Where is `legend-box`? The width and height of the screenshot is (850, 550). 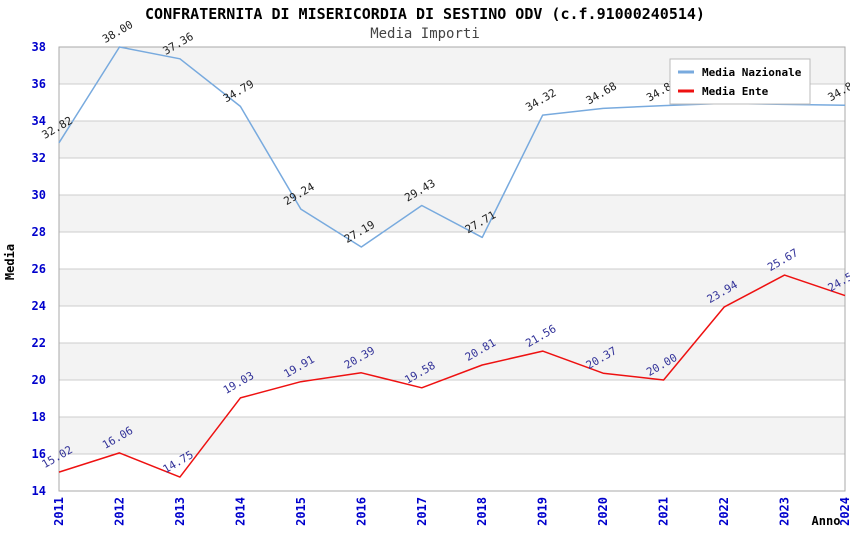
legend-box is located at coordinates (740, 81).